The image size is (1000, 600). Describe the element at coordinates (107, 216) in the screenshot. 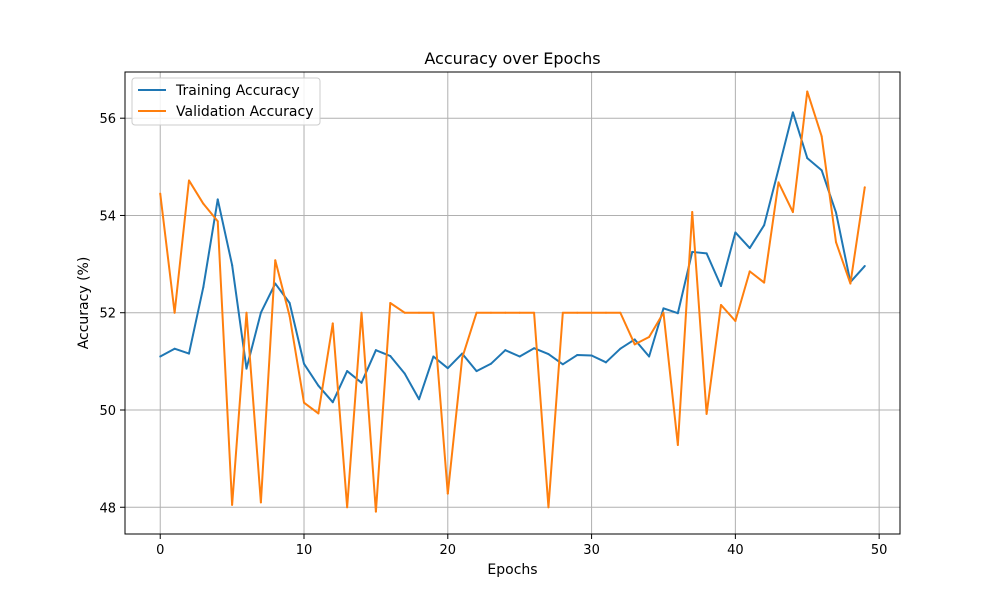

I see `y-tick-label: 54` at that location.